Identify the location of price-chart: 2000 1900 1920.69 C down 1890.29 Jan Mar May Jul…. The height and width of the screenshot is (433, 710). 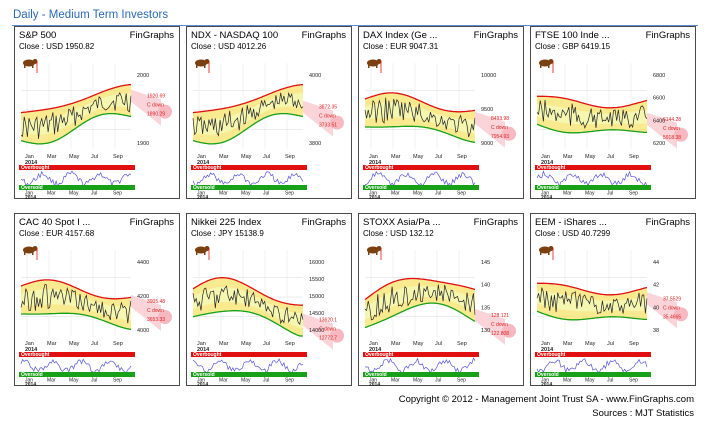
(95, 130).